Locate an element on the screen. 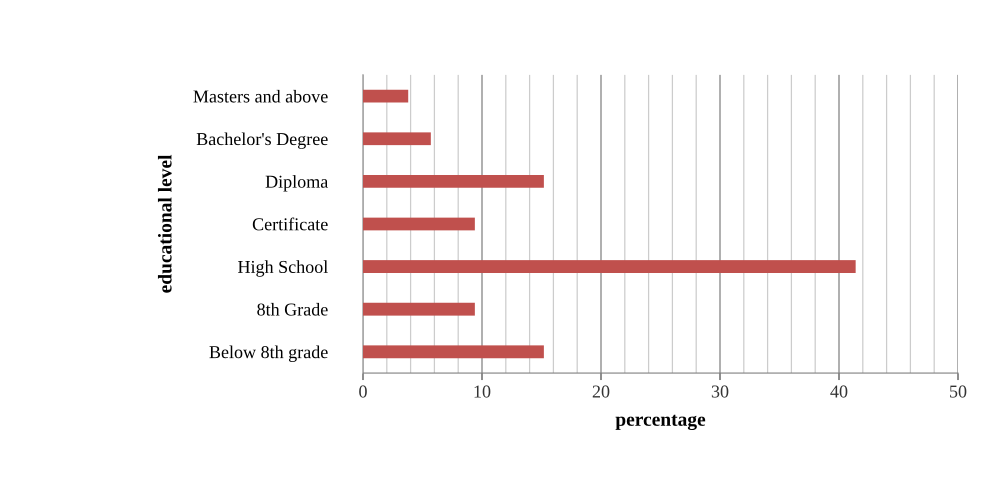  x-axis-title: percentage is located at coordinates (661, 422).